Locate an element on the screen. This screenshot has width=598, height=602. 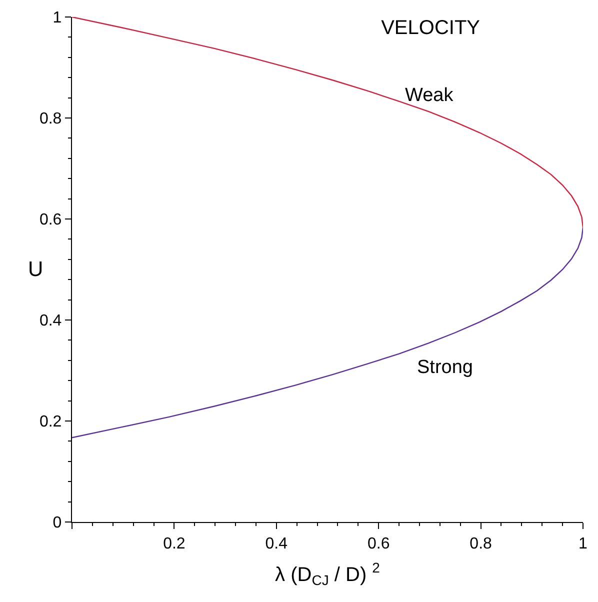
annotation: Strong is located at coordinates (445, 367).